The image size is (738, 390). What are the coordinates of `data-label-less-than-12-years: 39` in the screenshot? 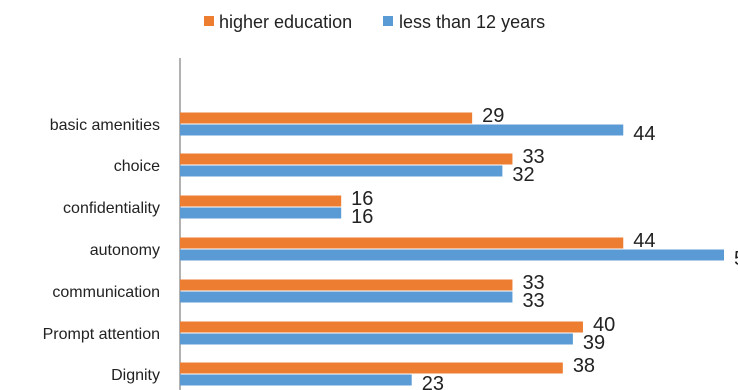 It's located at (594, 343).